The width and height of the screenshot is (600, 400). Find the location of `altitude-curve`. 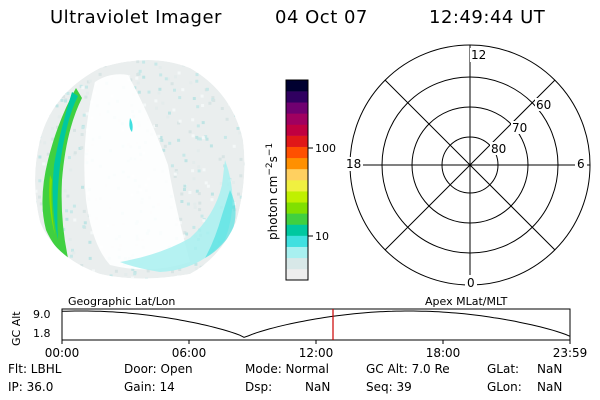

altitude-curve is located at coordinates (316, 324).